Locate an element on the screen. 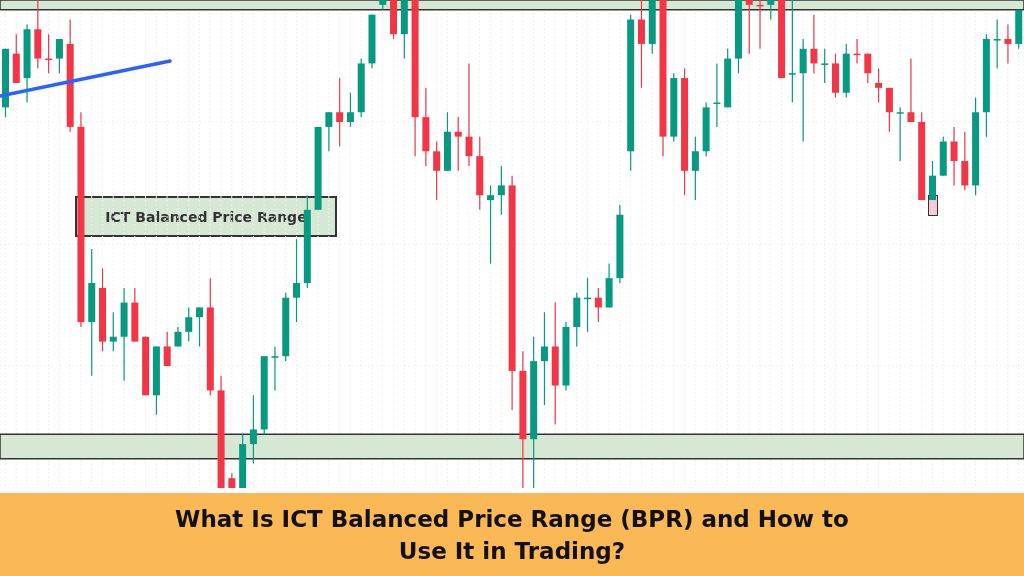 Image resolution: width=1024 pixels, height=576 pixels. annotation: ICT Balanced Price Range is located at coordinates (206, 216).